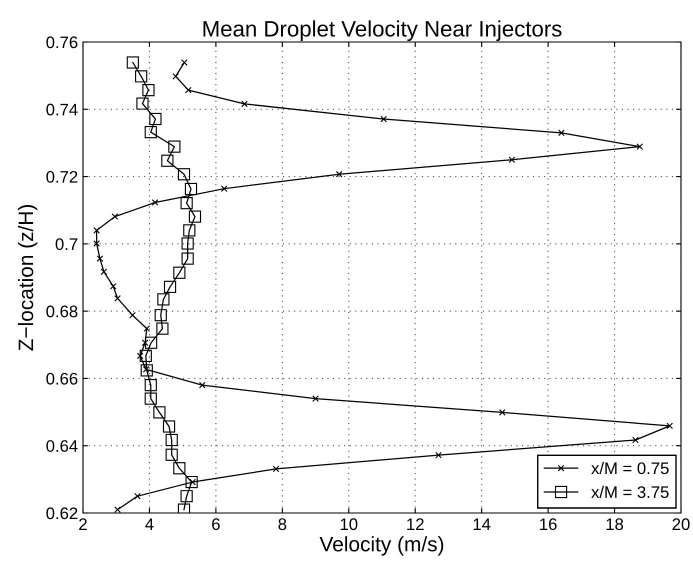 Image resolution: width=693 pixels, height=566 pixels. What do you see at coordinates (67, 244) in the screenshot?
I see `y-tick-label: 0.7` at bounding box center [67, 244].